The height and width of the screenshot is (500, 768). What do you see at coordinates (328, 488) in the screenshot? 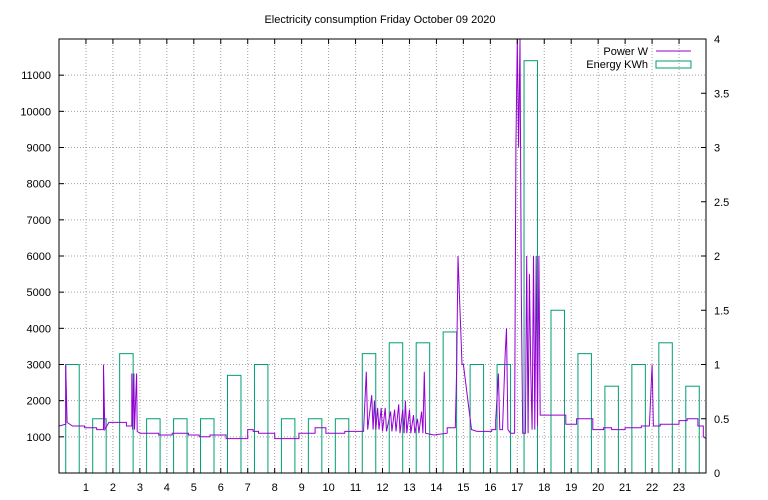
I see `x-tick-label: 10` at bounding box center [328, 488].